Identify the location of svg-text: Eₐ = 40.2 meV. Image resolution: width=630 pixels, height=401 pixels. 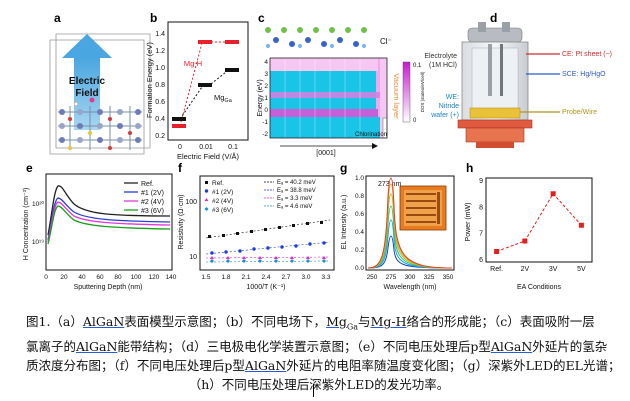
(296, 183).